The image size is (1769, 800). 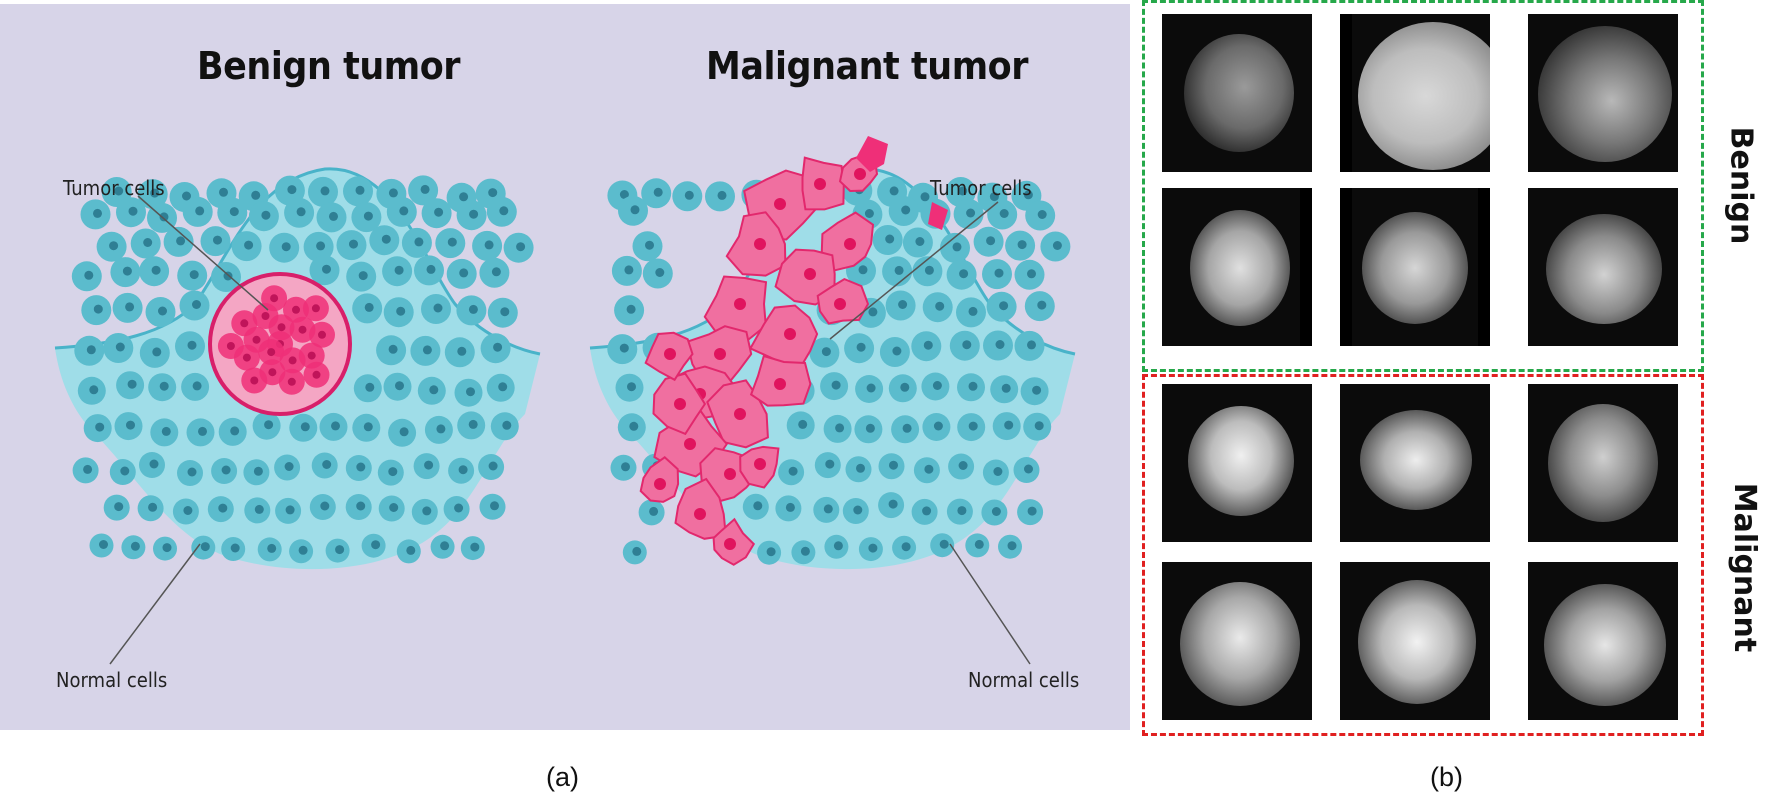 What do you see at coordinates (1446, 777) in the screenshot?
I see `caption-b: (b)` at bounding box center [1446, 777].